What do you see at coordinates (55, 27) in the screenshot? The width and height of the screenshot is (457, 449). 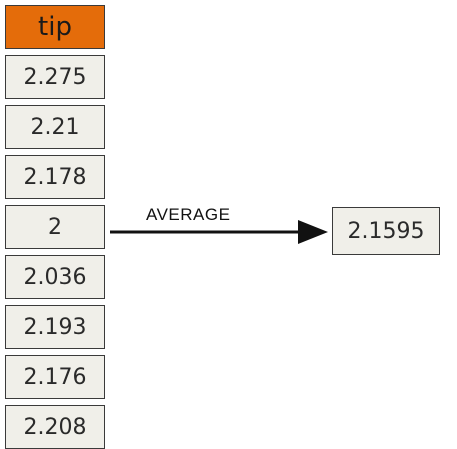 I see `tip-header: tip` at bounding box center [55, 27].